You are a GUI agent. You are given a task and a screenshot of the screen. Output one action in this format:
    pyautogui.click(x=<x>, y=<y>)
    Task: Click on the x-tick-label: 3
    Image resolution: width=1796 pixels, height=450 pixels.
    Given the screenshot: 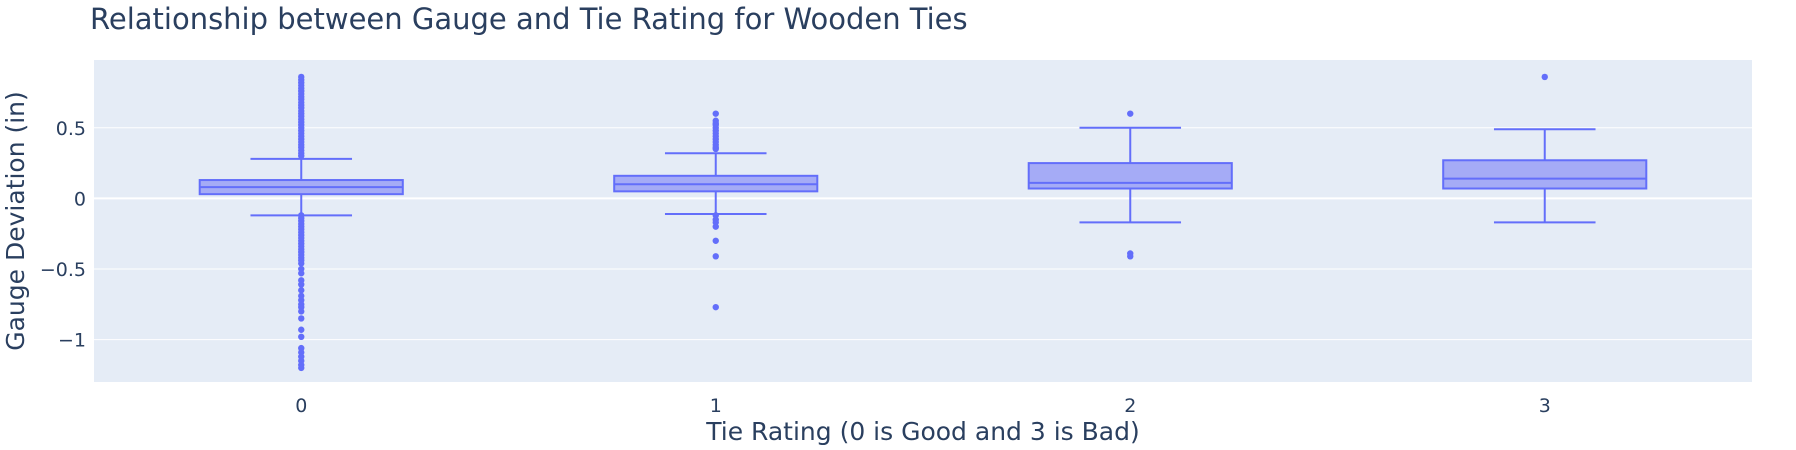 What is the action you would take?
    pyautogui.click(x=1545, y=406)
    